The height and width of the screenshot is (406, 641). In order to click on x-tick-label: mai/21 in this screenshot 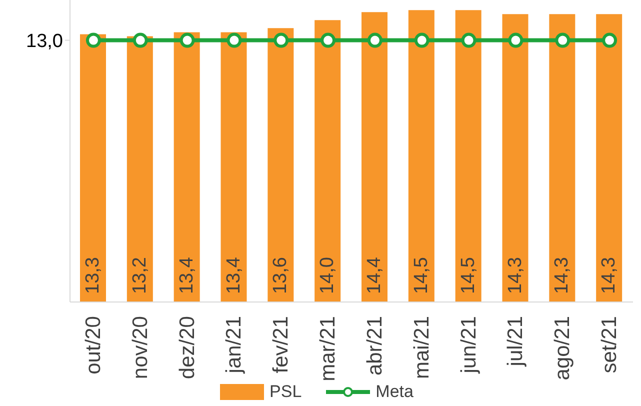, I will do `click(422, 348)`.